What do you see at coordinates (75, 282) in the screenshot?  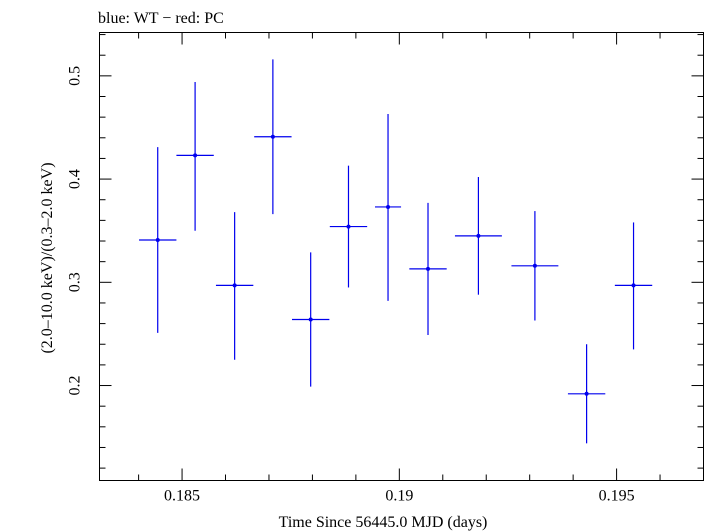 I see `y-tick-label: 0.3` at bounding box center [75, 282].